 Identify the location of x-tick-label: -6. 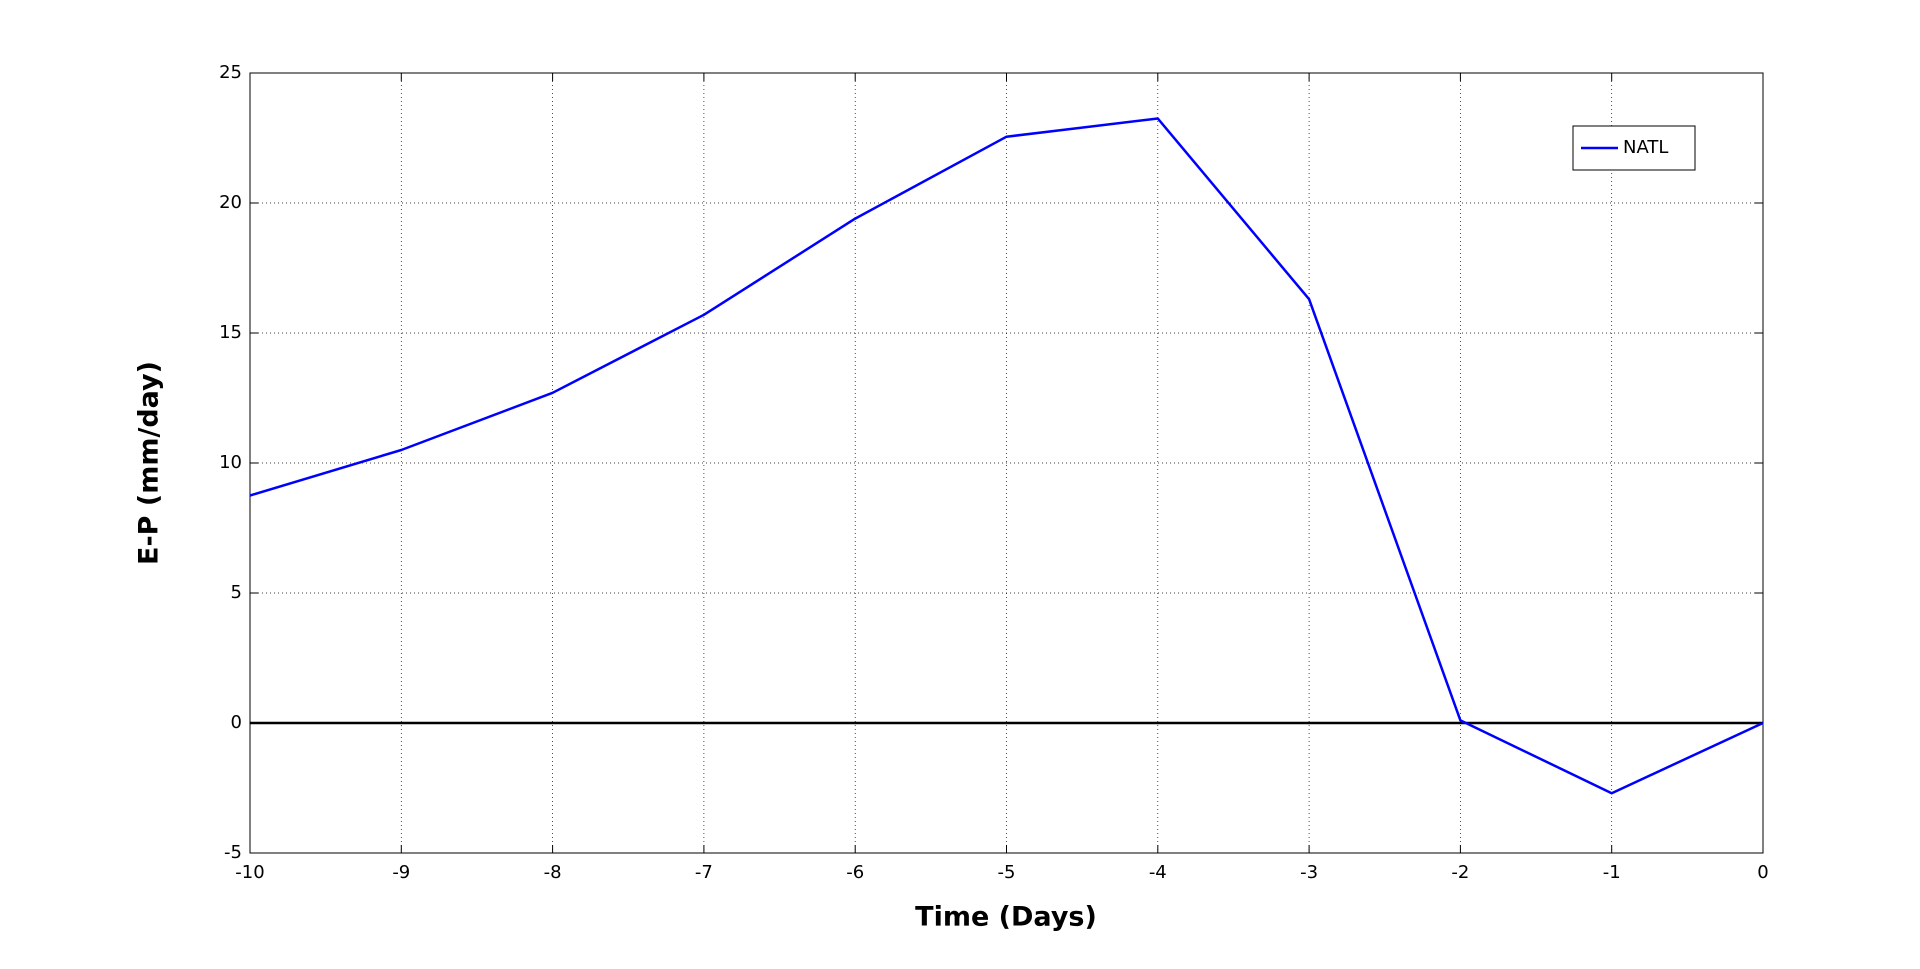
(855, 872).